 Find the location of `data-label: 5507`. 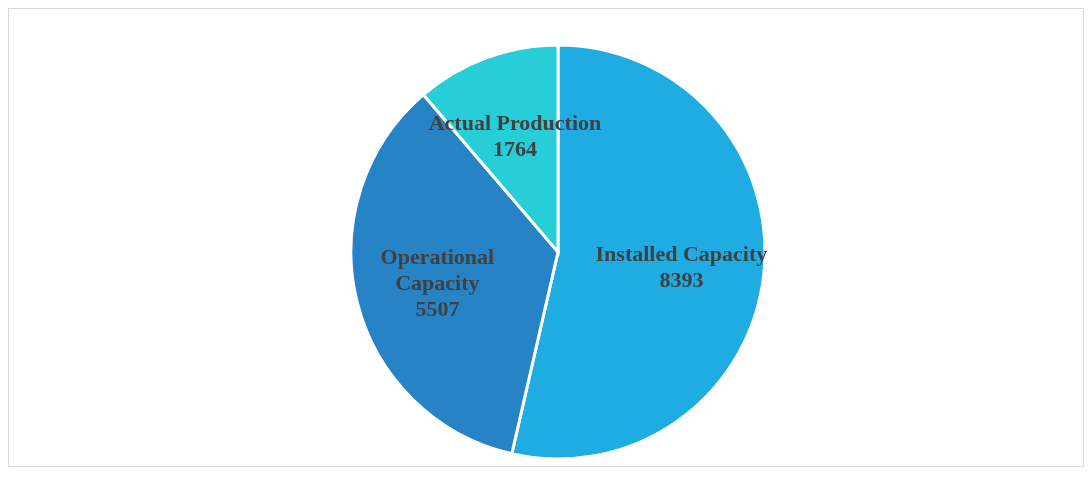

data-label: 5507 is located at coordinates (437, 308).